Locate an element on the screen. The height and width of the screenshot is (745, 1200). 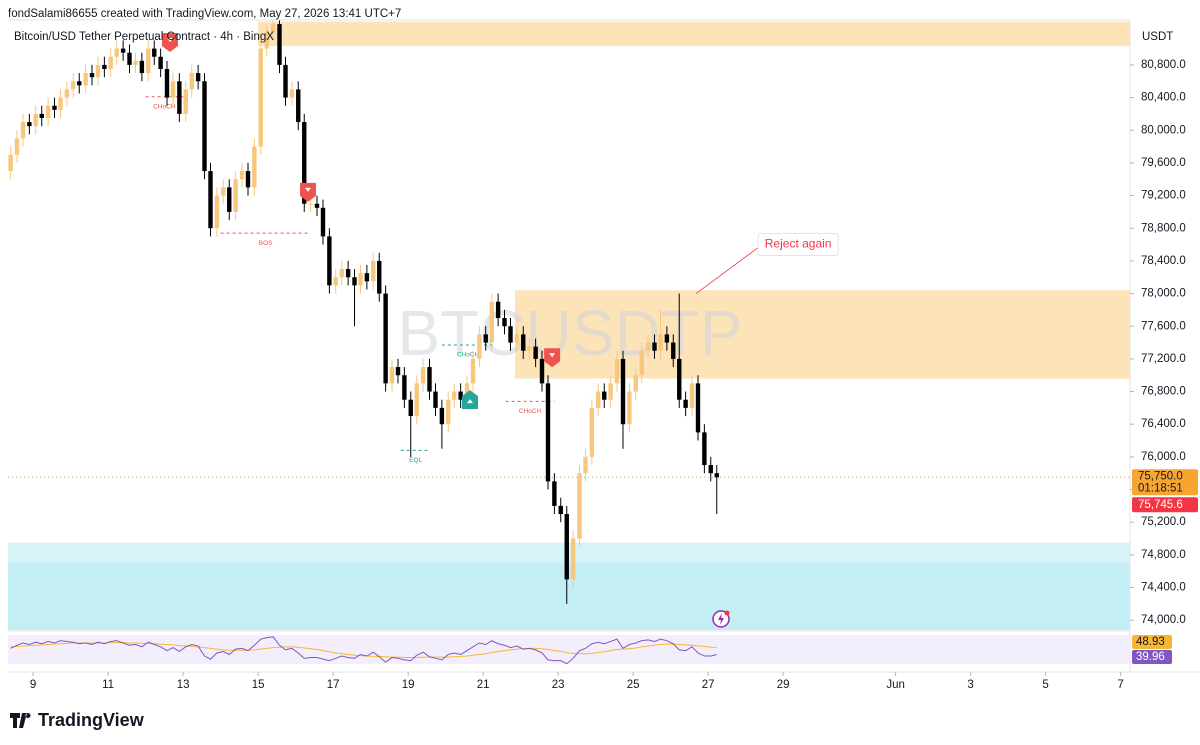
rsi-line is located at coordinates (363, 650).